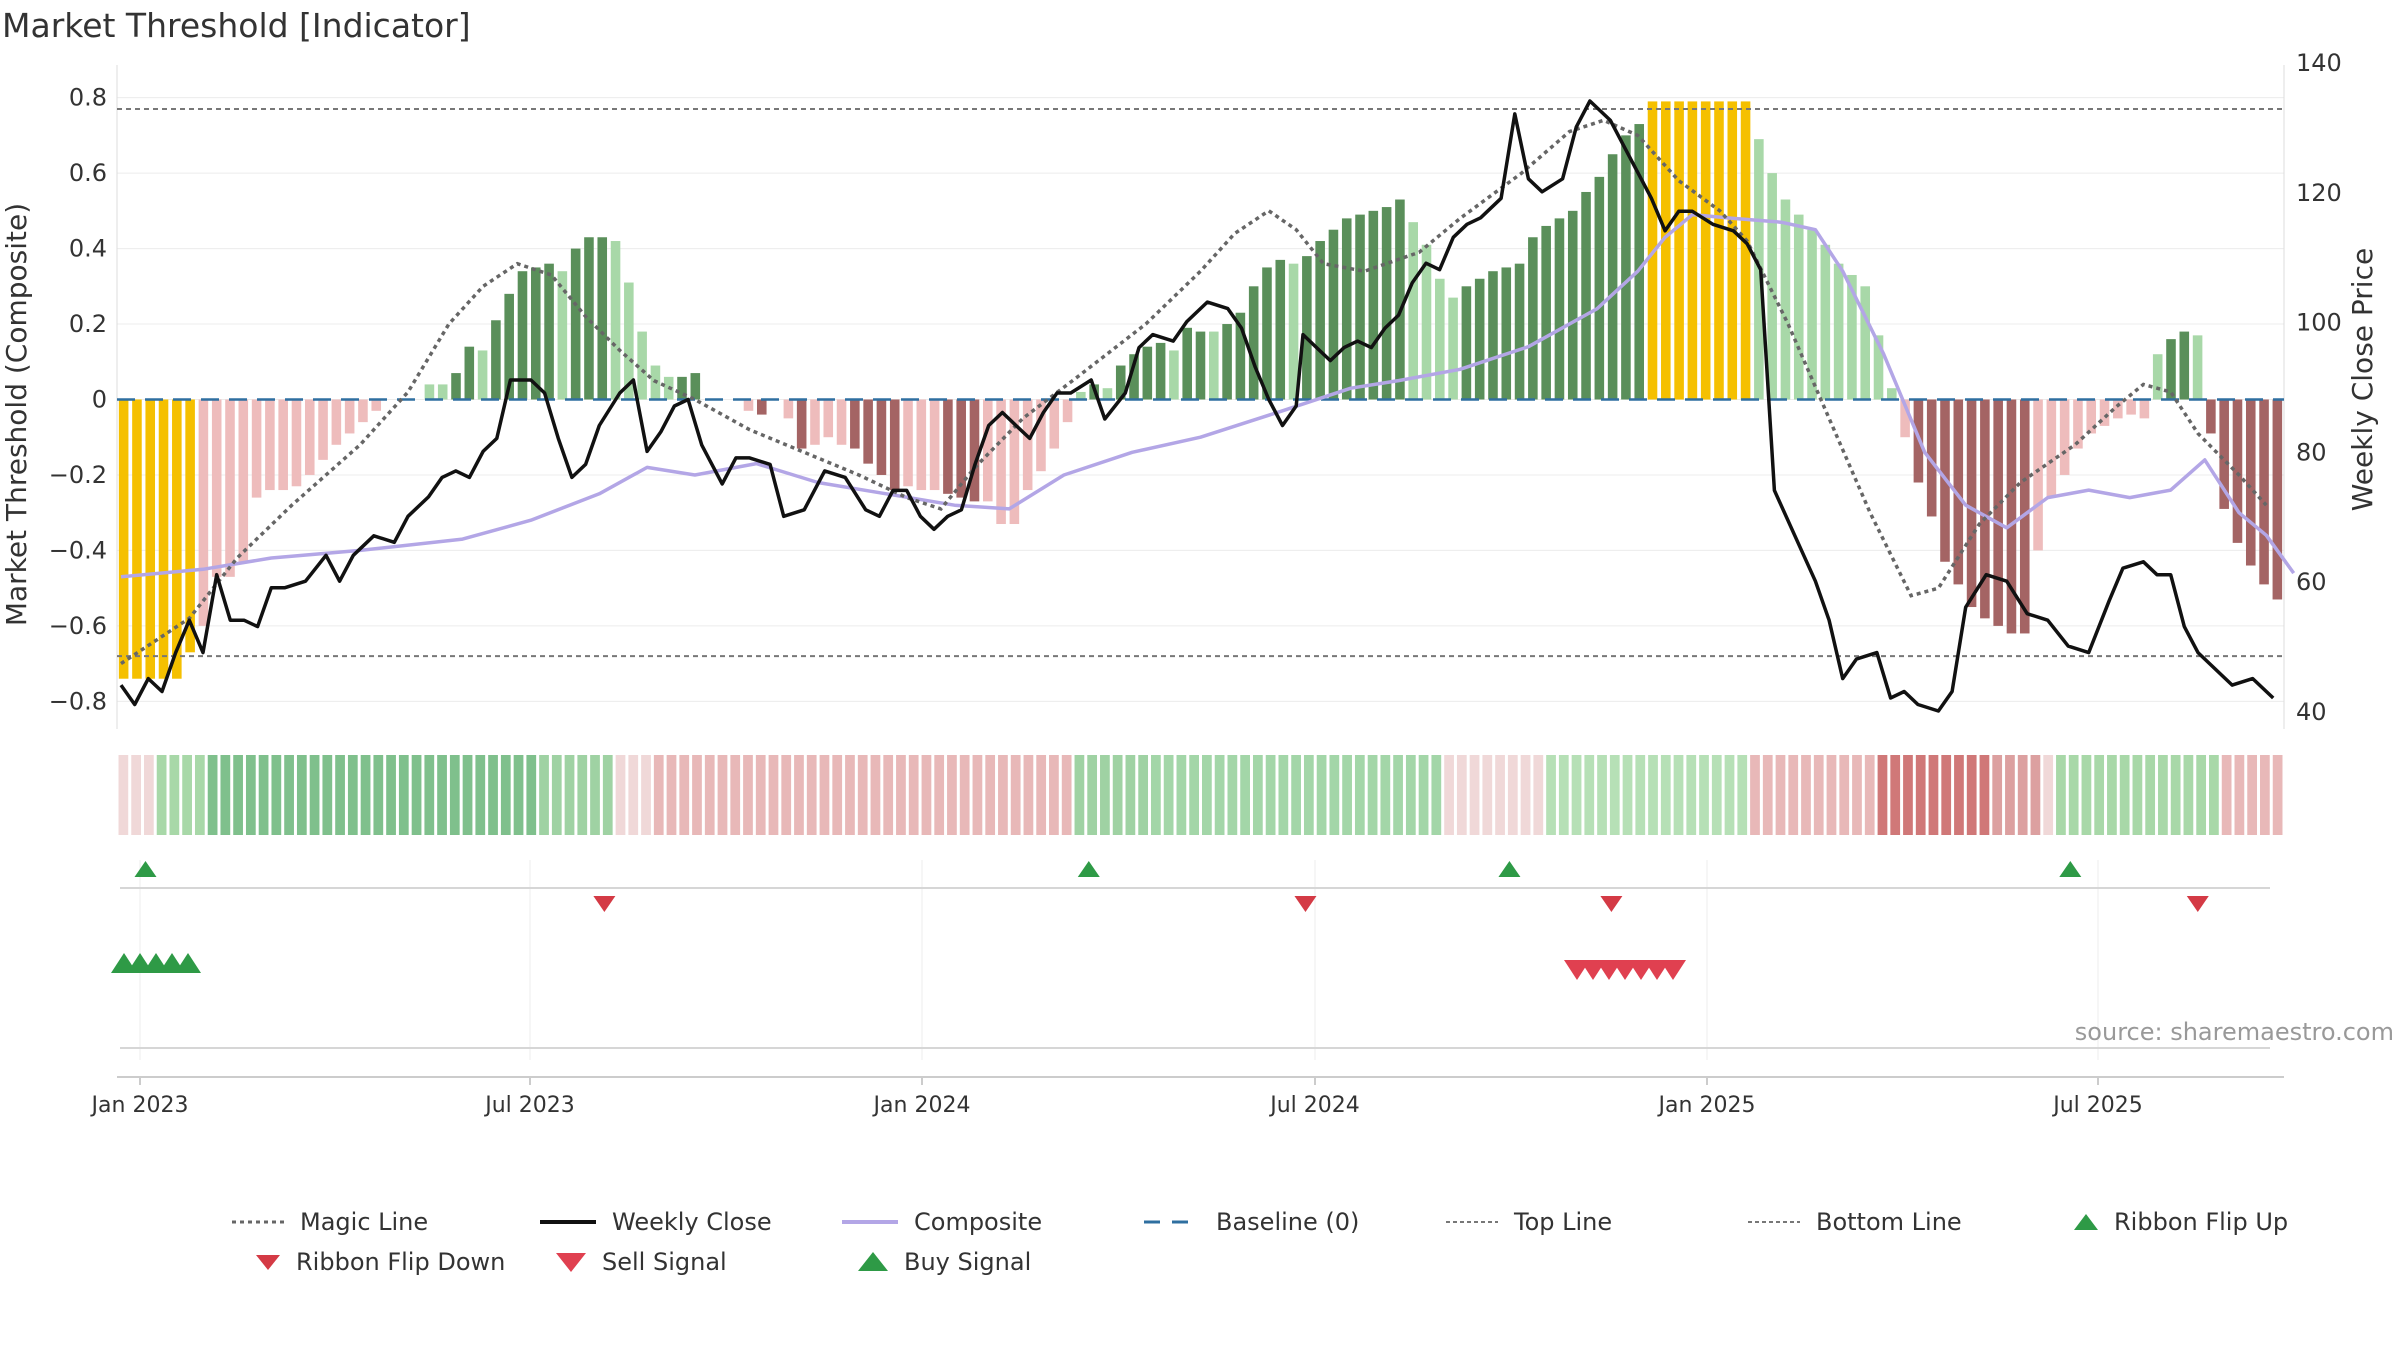 This screenshot has height=1350, width=2400. Describe the element at coordinates (78, 475) in the screenshot. I see `y-left-tick-label: −0.2` at that location.